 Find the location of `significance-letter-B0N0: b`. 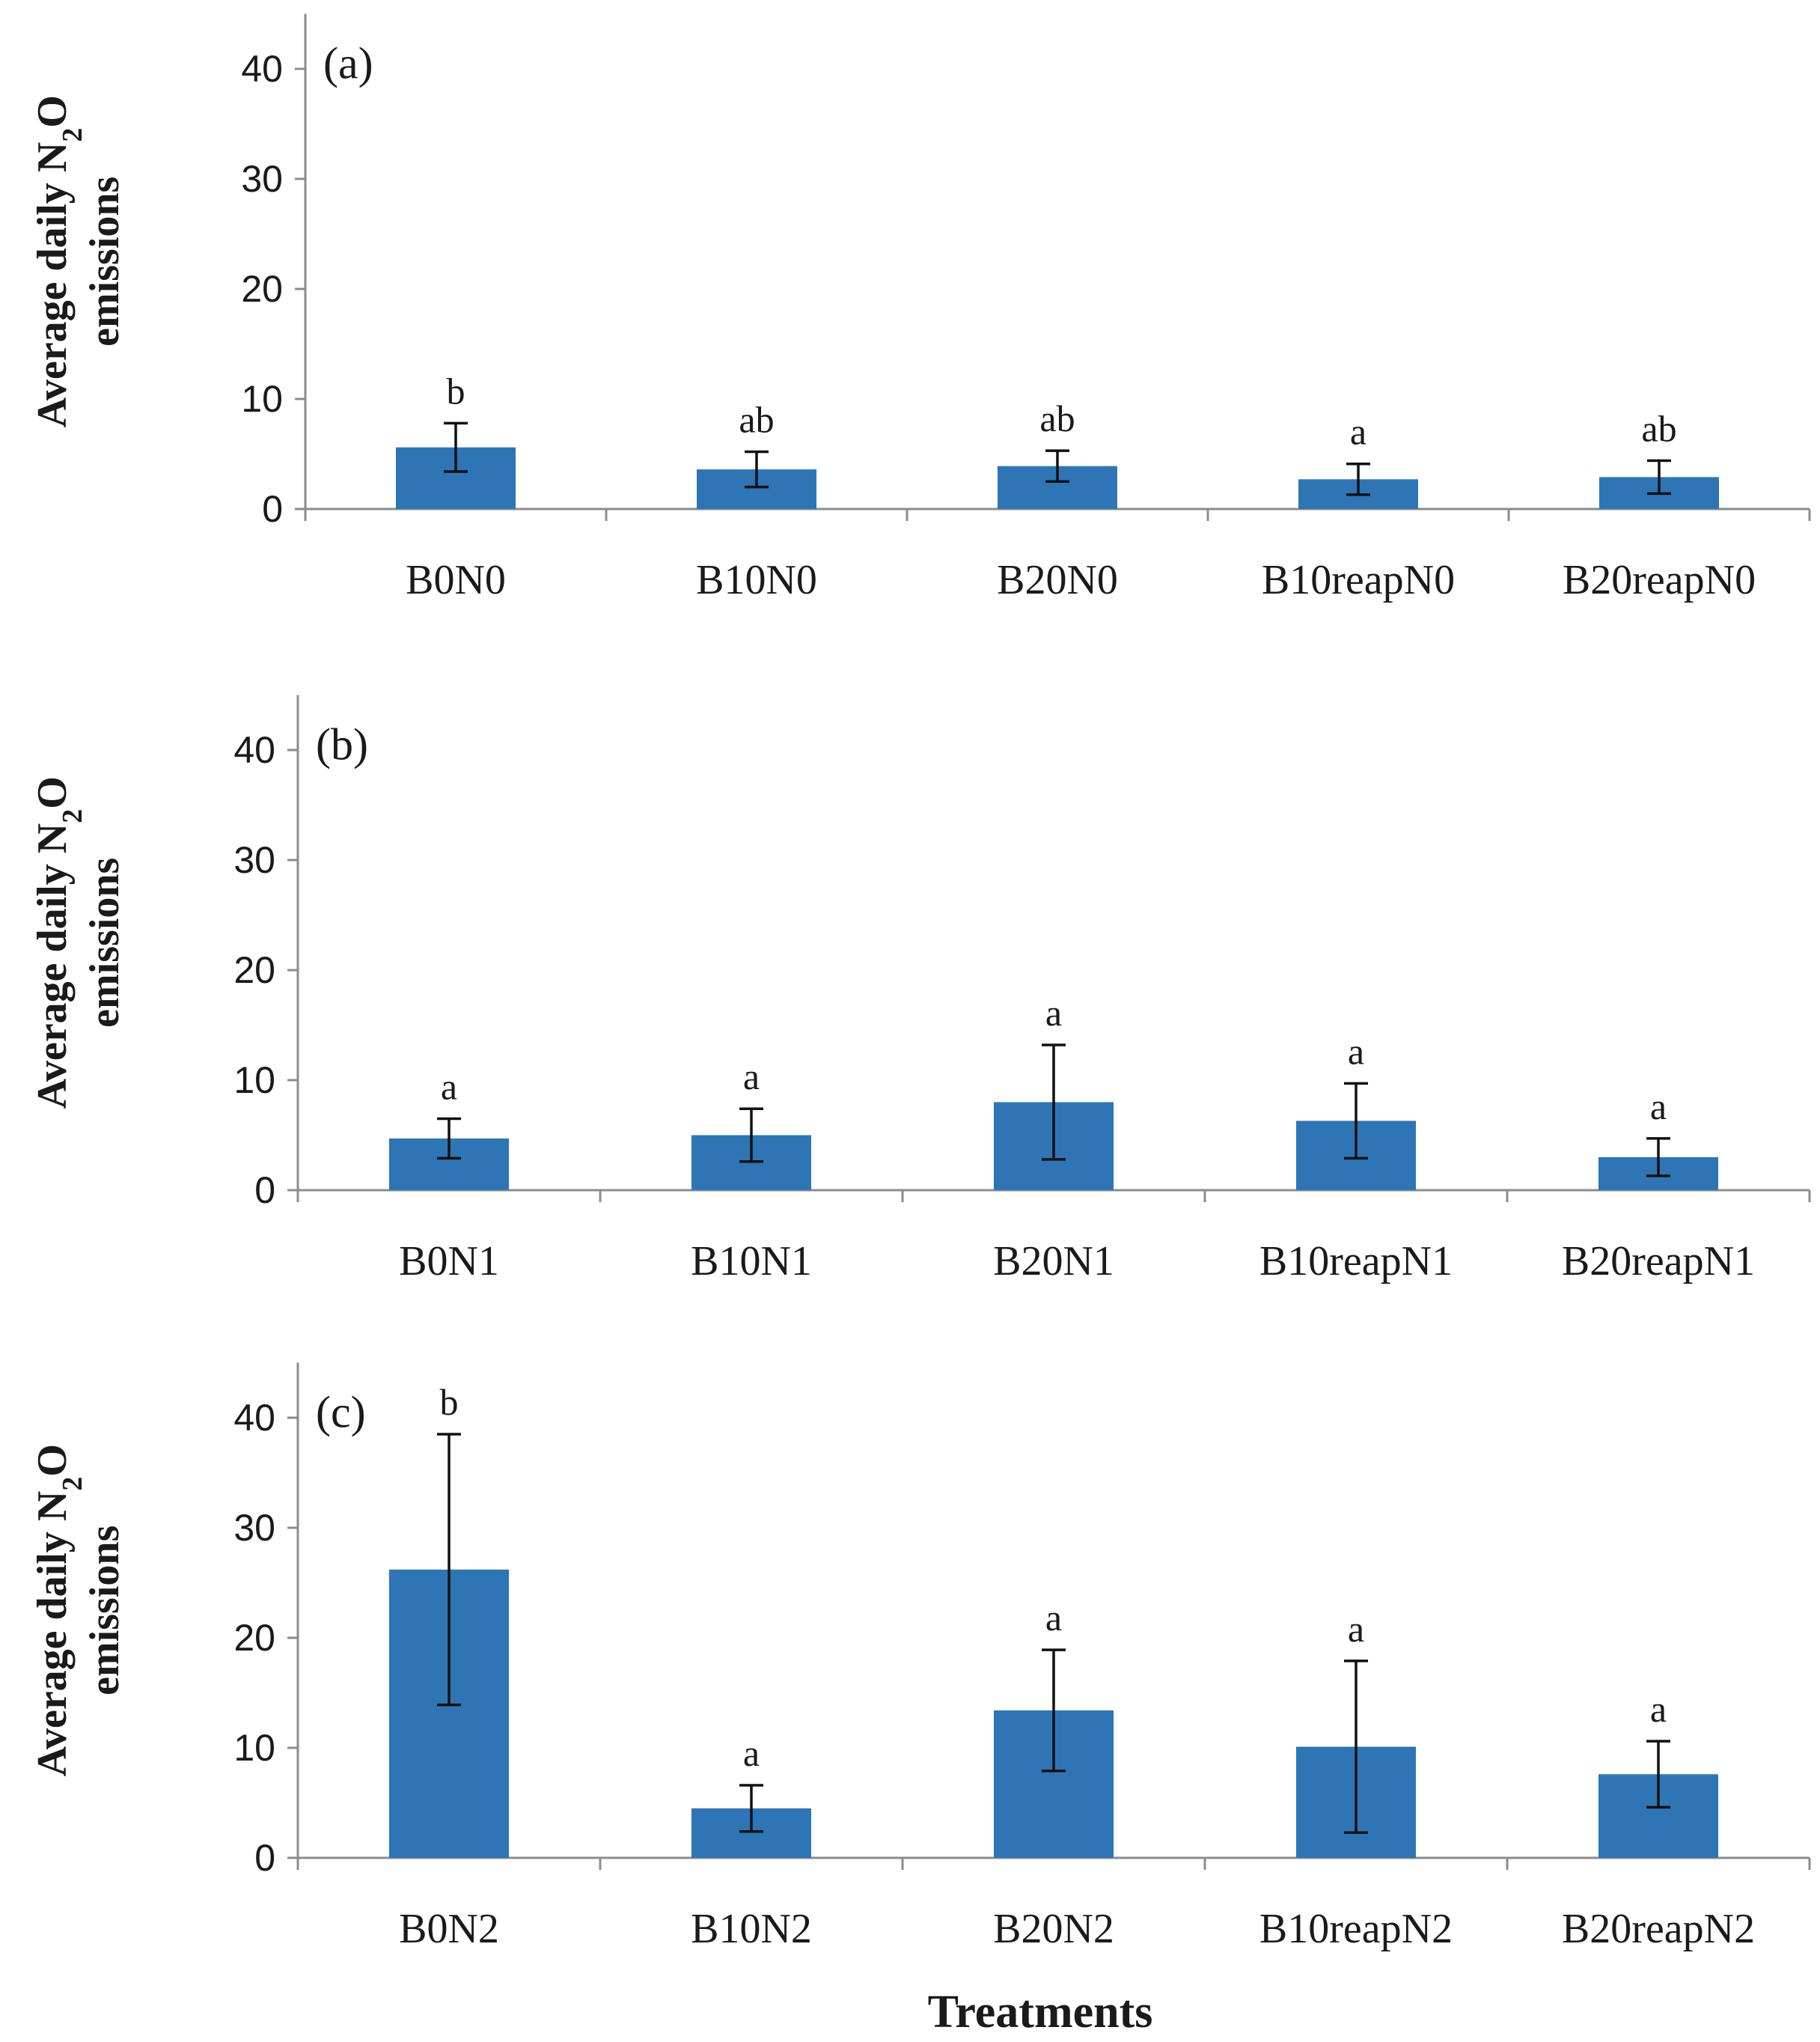

significance-letter-B0N0: b is located at coordinates (456, 391).